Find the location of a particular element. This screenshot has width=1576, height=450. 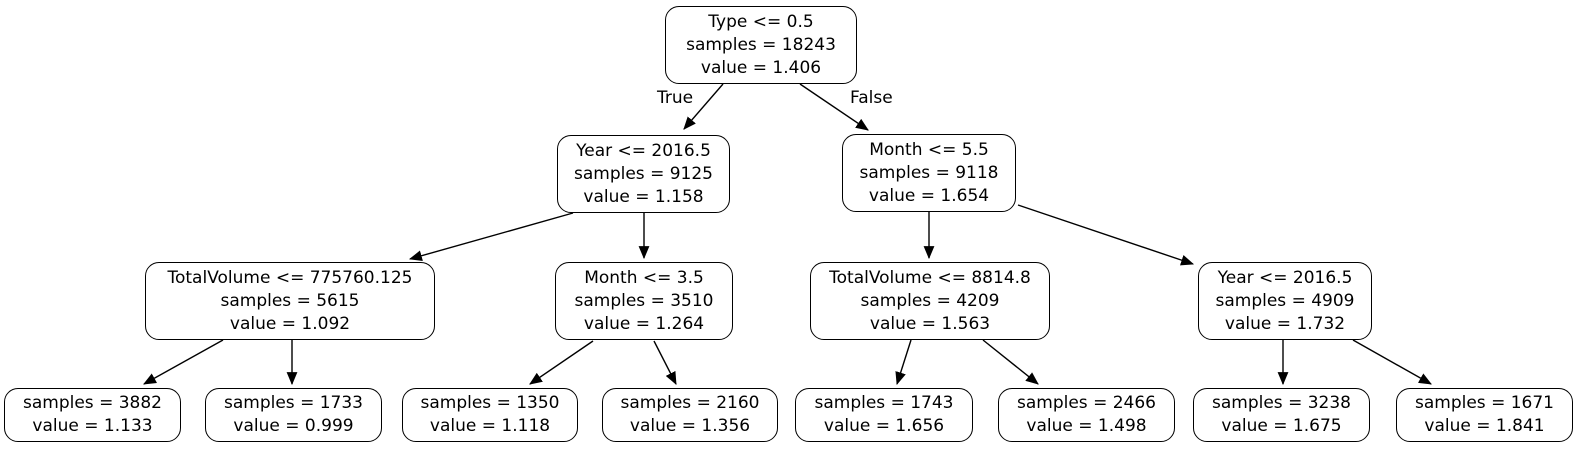

tree-leaf-6: samples = 2466 value = 1.498 is located at coordinates (1086, 415).